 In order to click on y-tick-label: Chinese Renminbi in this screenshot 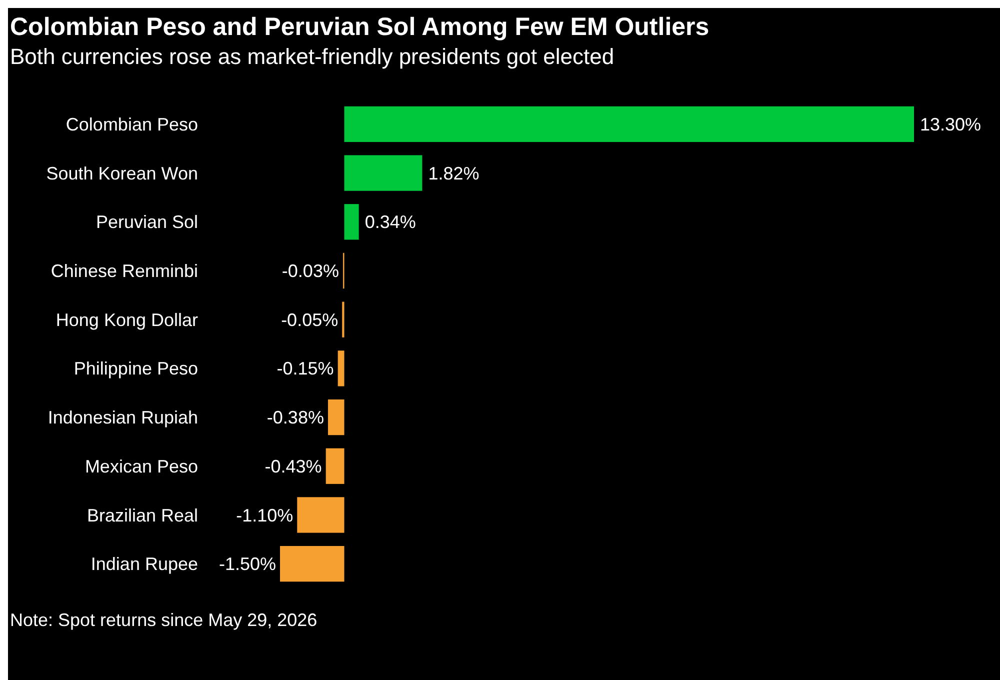, I will do `click(124, 271)`.